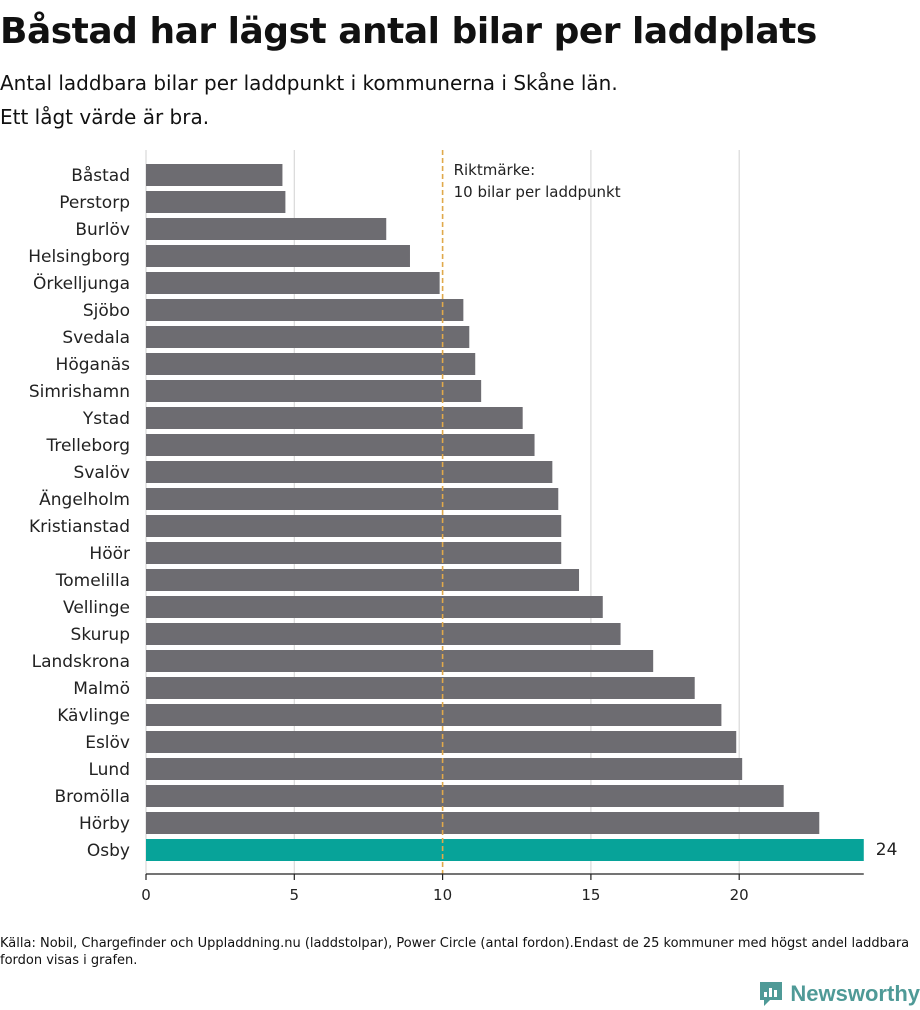  Describe the element at coordinates (109, 554) in the screenshot. I see `category-label: Höör` at that location.